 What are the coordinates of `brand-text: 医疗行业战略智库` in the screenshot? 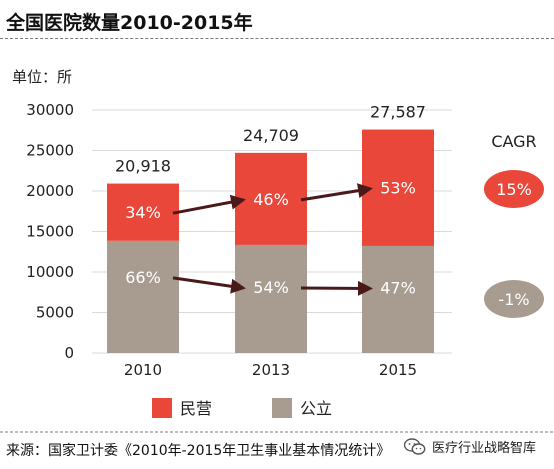 It's located at (484, 448).